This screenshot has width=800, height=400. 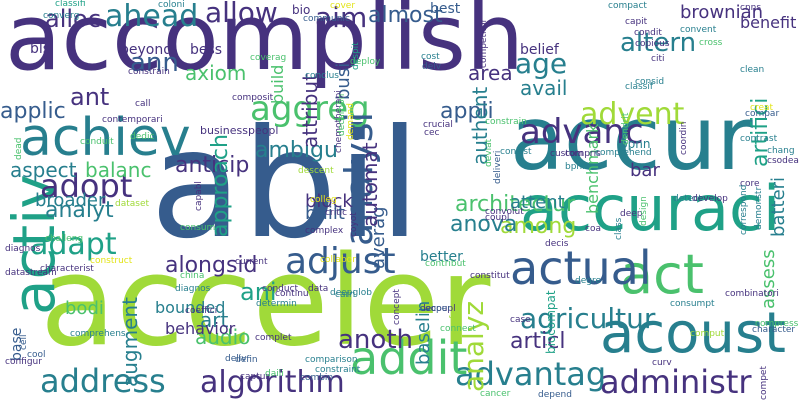 I want to click on word-aggreg: aggreg, so click(x=310, y=109).